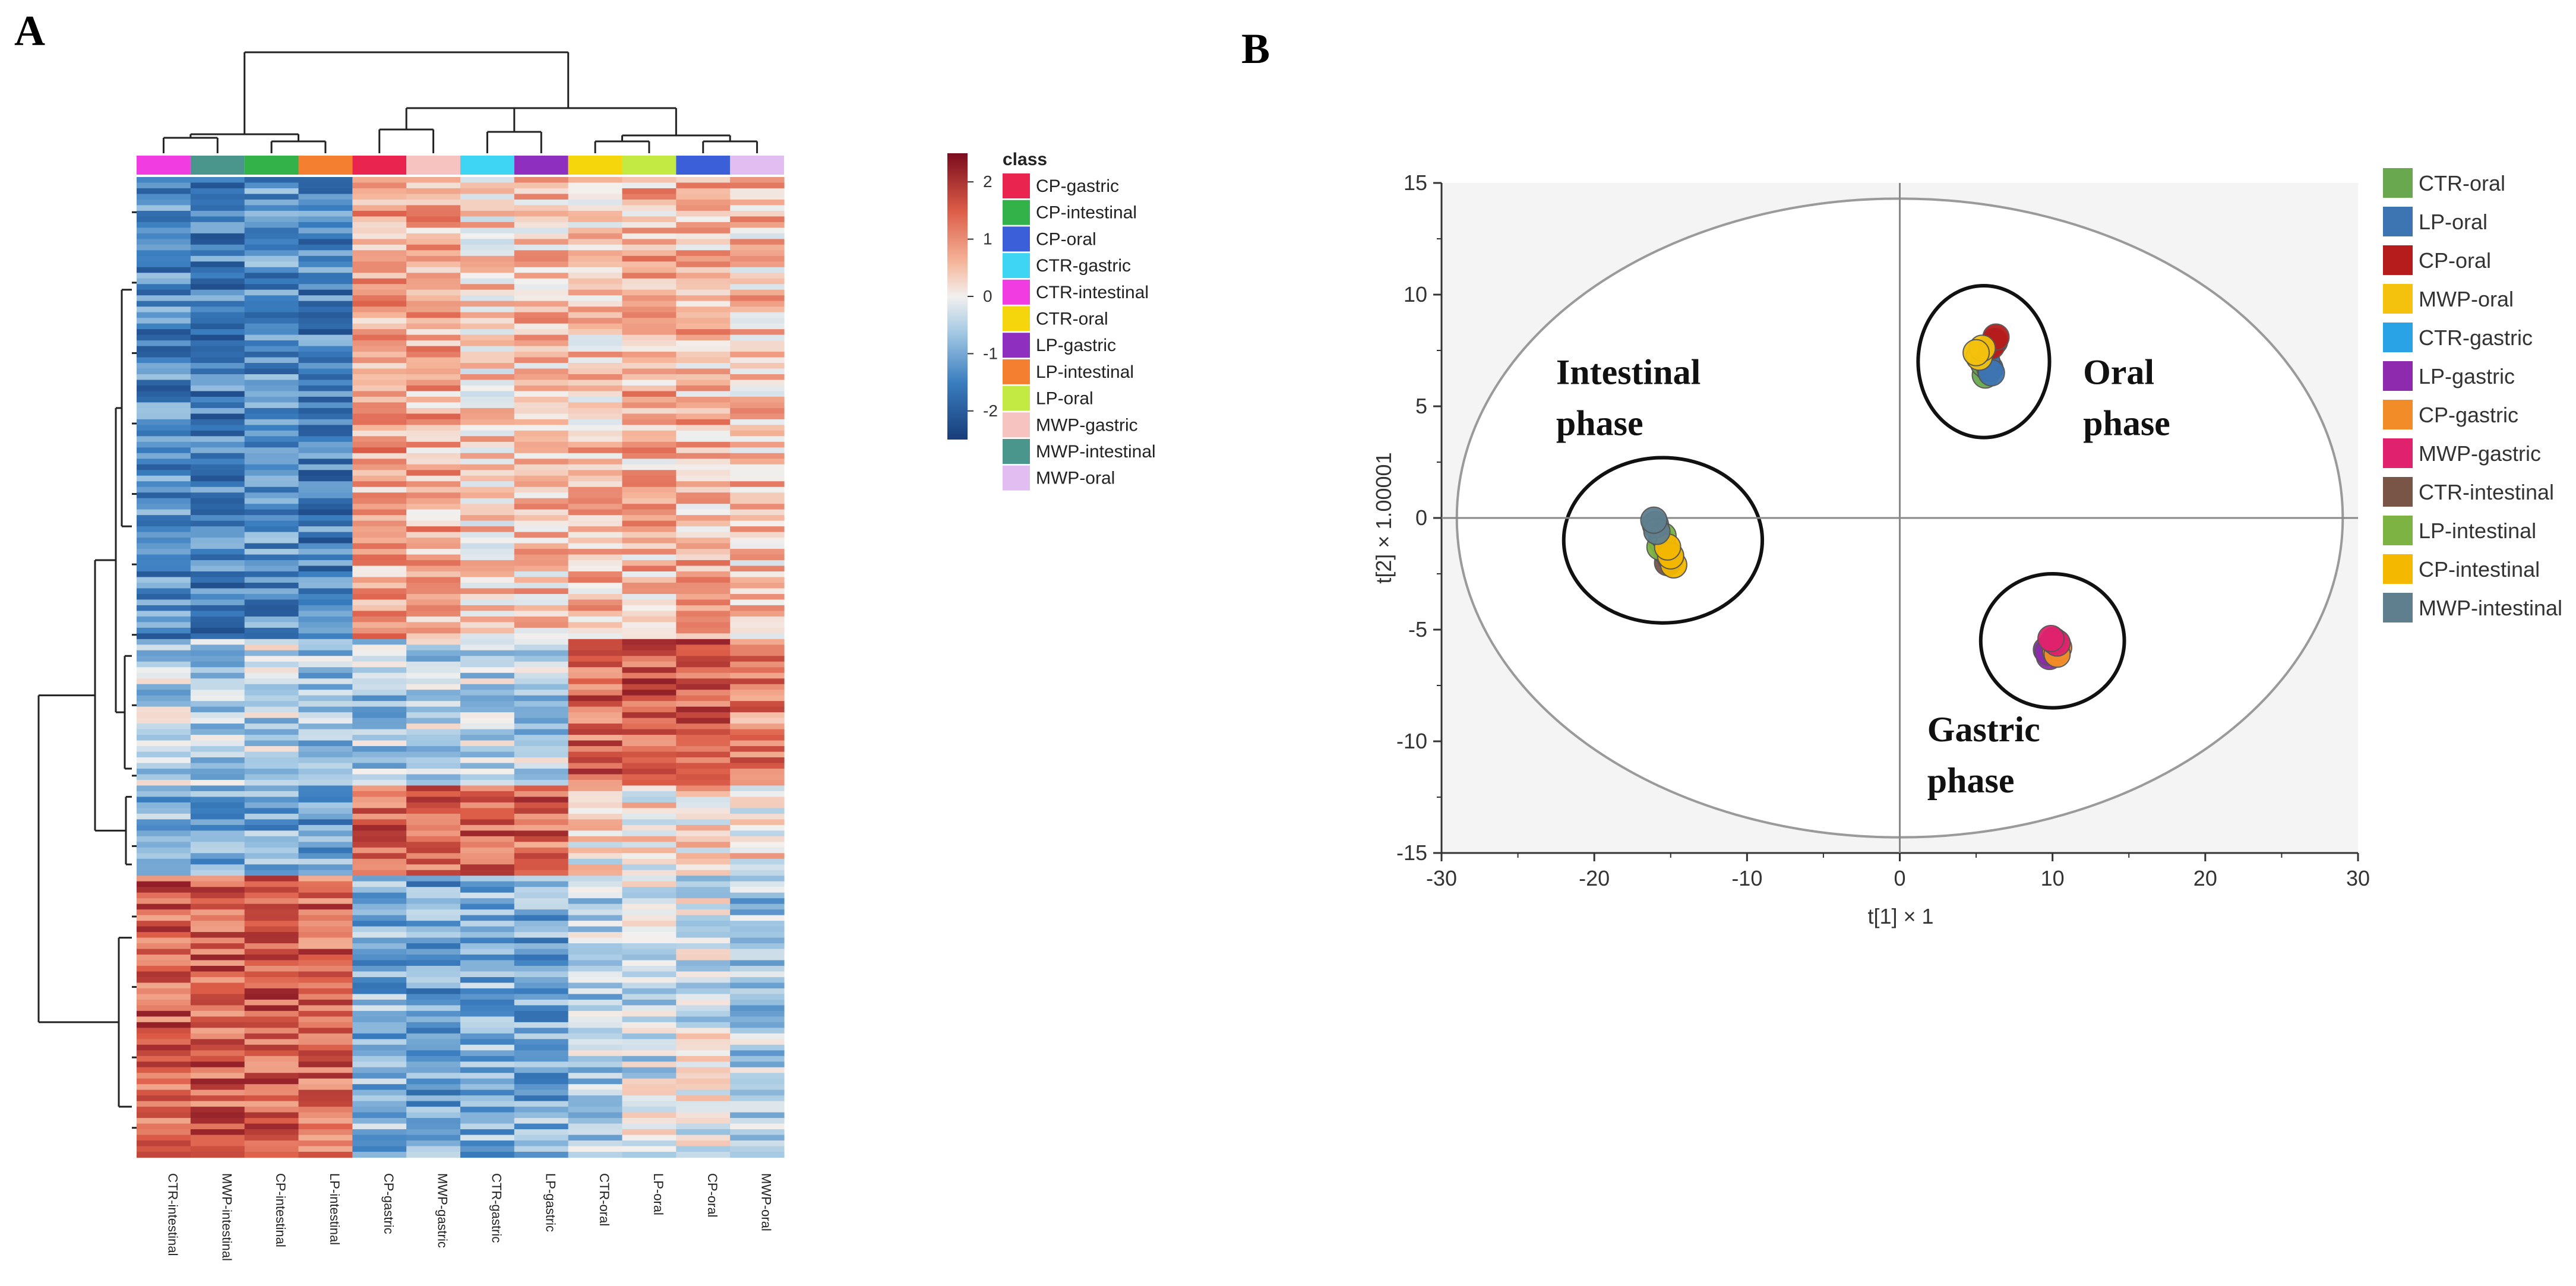 This screenshot has height=1286, width=2576. I want to click on class-legend-label: MWP-gastric, so click(1087, 425).